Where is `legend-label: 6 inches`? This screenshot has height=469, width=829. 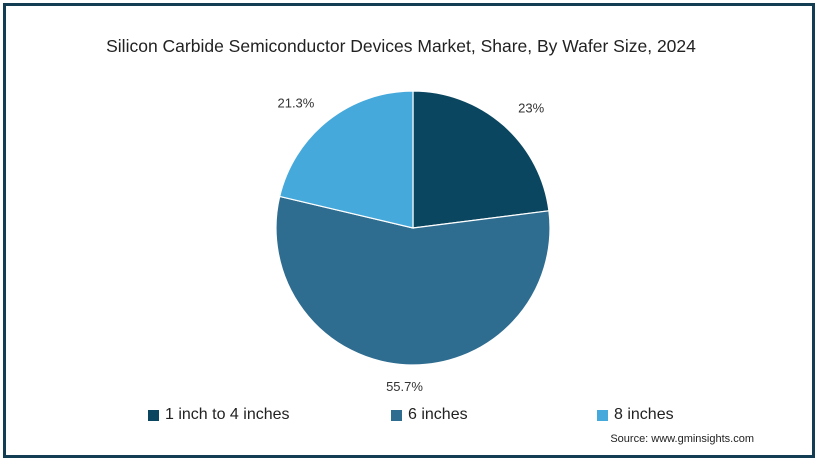 legend-label: 6 inches is located at coordinates (438, 414).